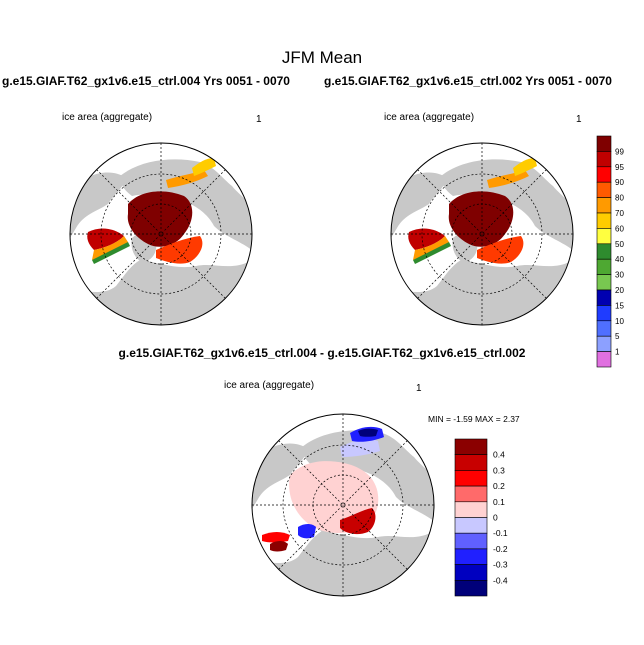  I want to click on ice-edge-orange, so click(110, 248).